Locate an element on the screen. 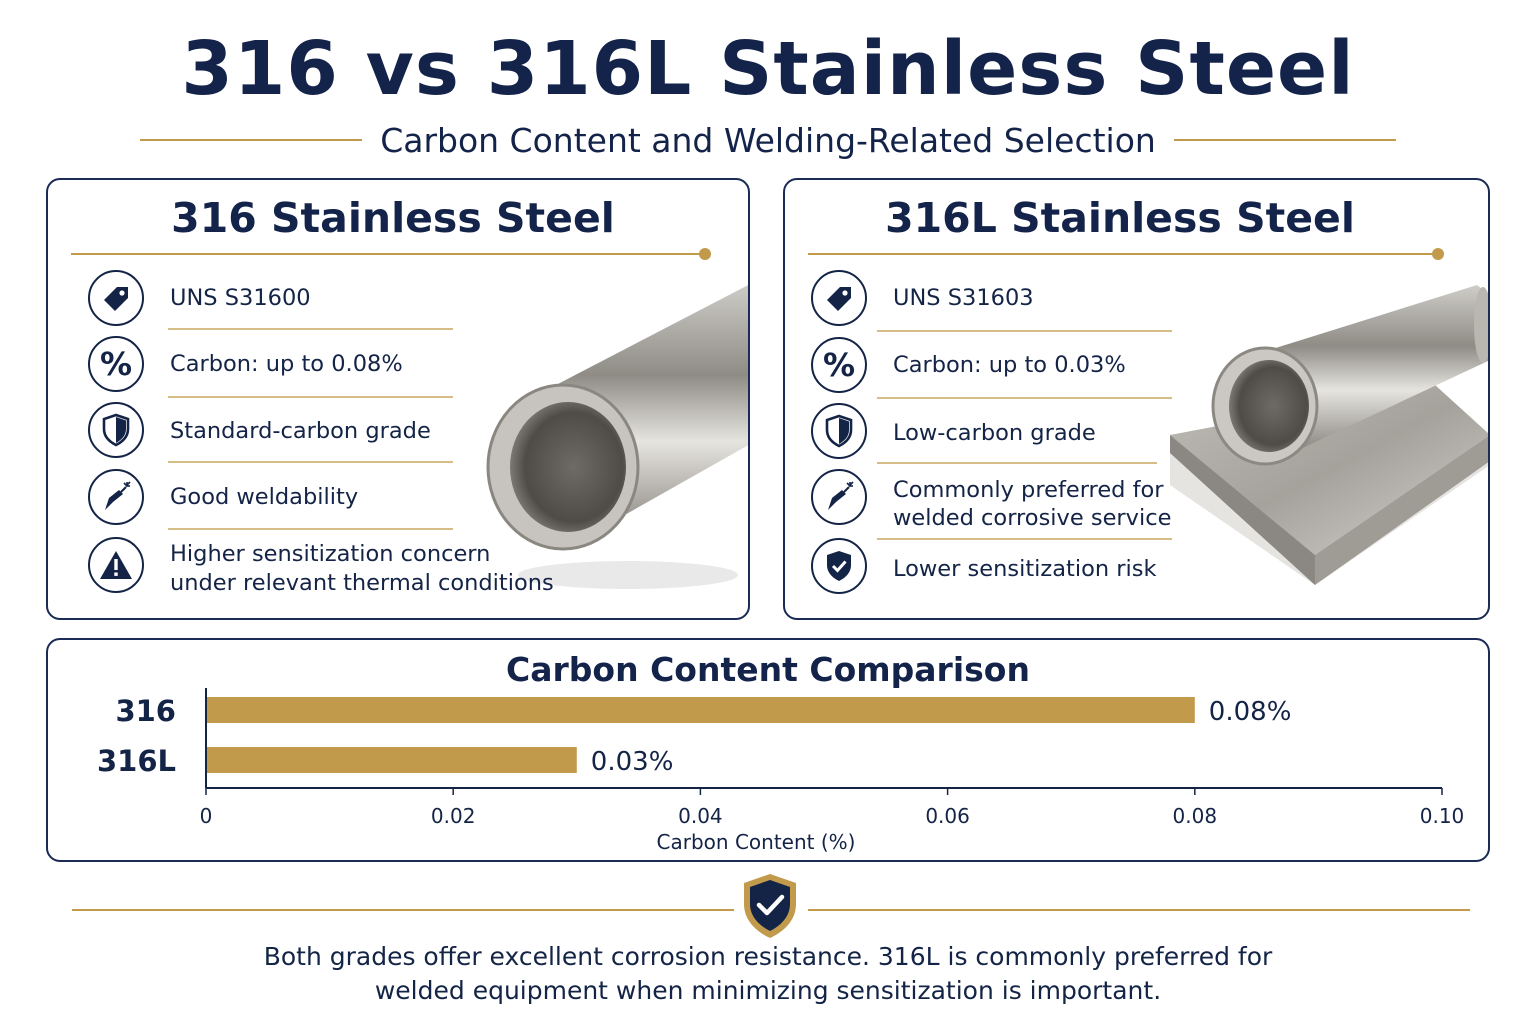 The image size is (1536, 1024). bottom-rule-left is located at coordinates (403, 910).